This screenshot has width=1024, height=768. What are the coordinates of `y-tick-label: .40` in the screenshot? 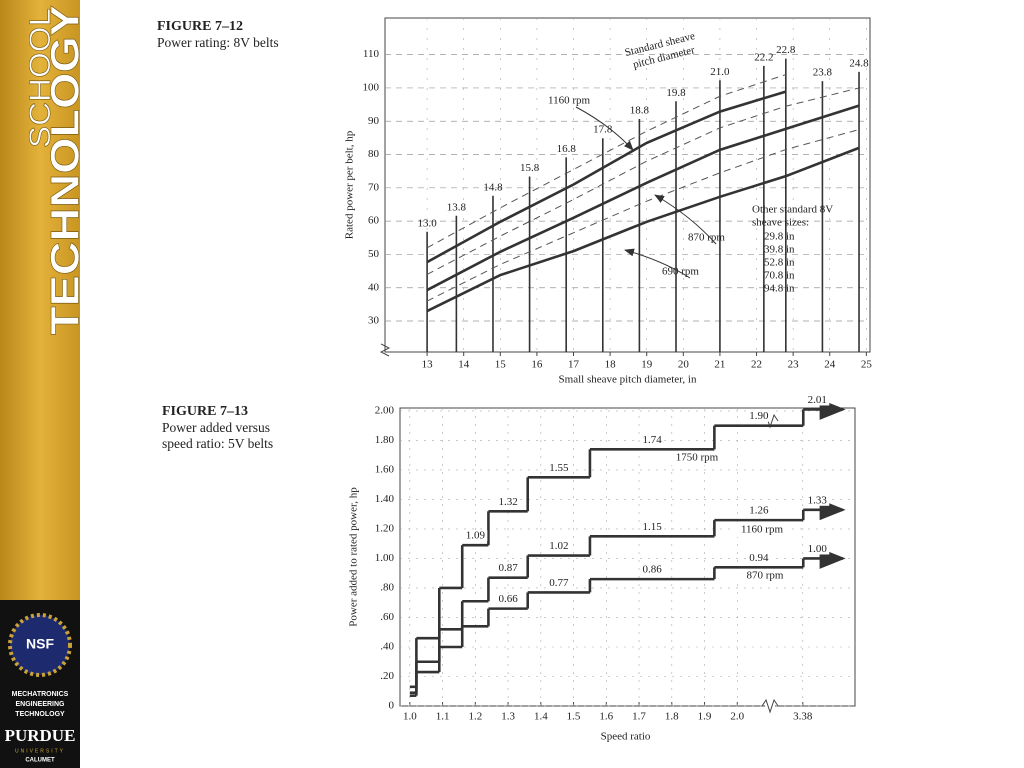 It's located at (387, 647).